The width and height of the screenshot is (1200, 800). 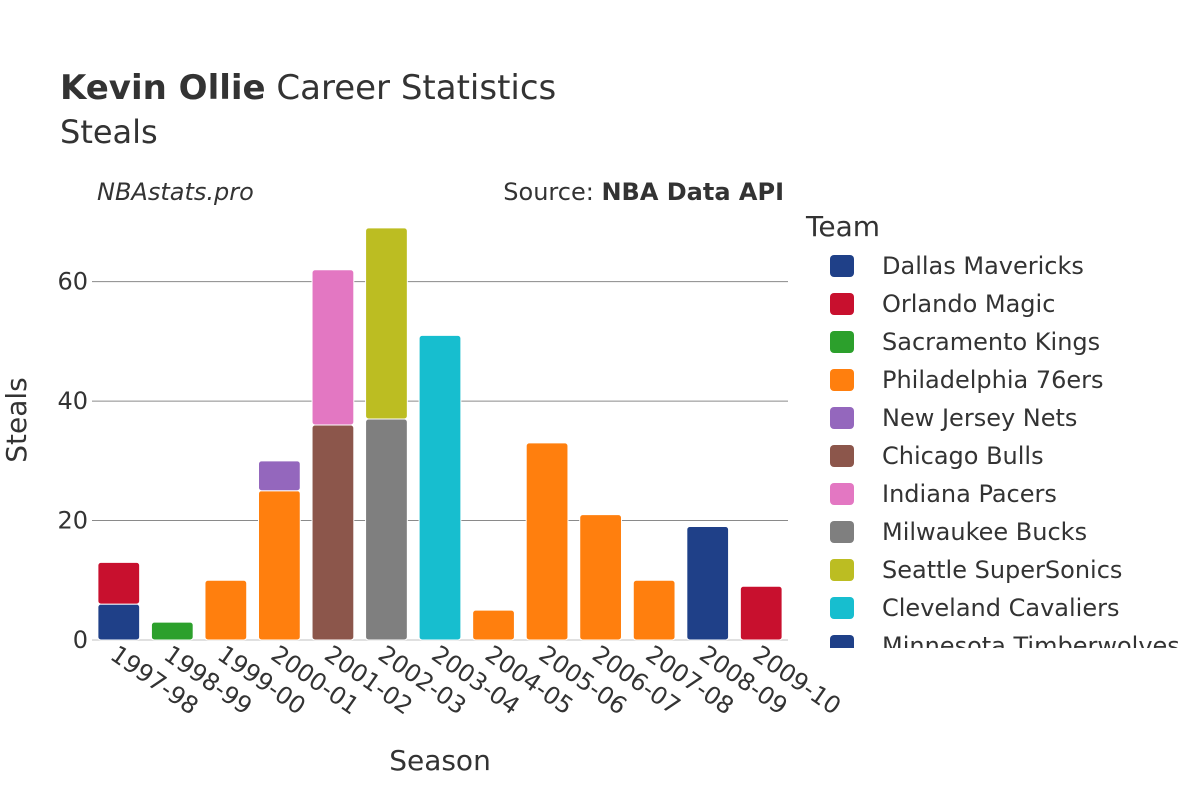 What do you see at coordinates (119, 622) in the screenshot?
I see `bar-1997-98-dallas-mavericks` at bounding box center [119, 622].